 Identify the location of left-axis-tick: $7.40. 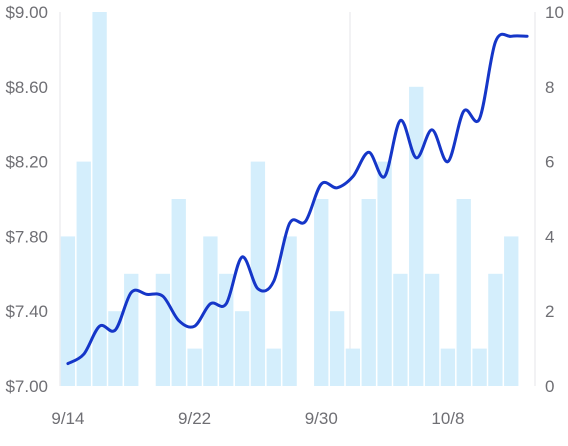
(26, 311).